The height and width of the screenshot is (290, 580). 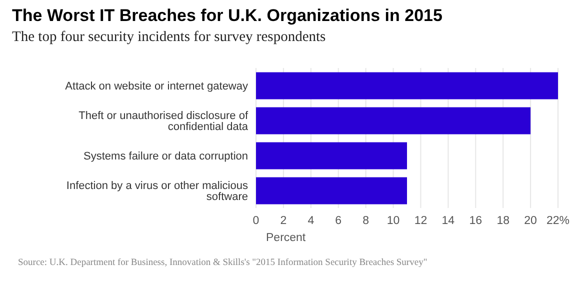 What do you see at coordinates (449, 221) in the screenshot?
I see `x-tick-label: 14` at bounding box center [449, 221].